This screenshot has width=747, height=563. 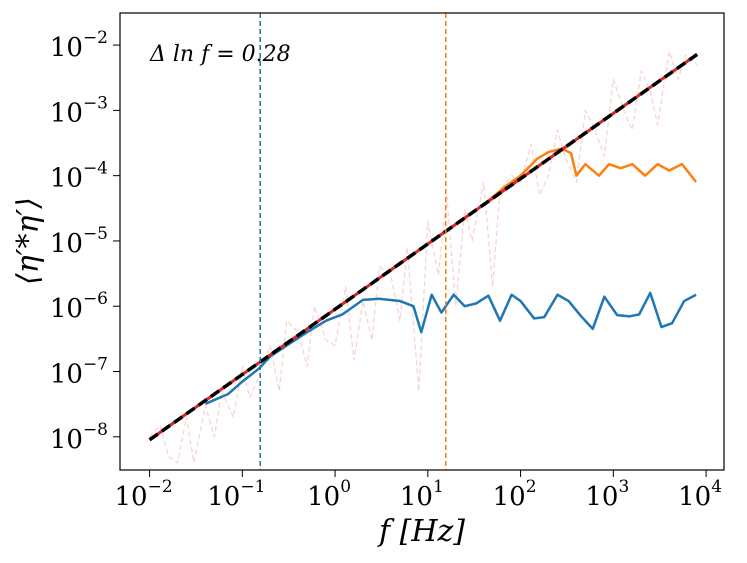 What do you see at coordinates (716, 487) in the screenshot?
I see `tick-exponent: 4` at bounding box center [716, 487].